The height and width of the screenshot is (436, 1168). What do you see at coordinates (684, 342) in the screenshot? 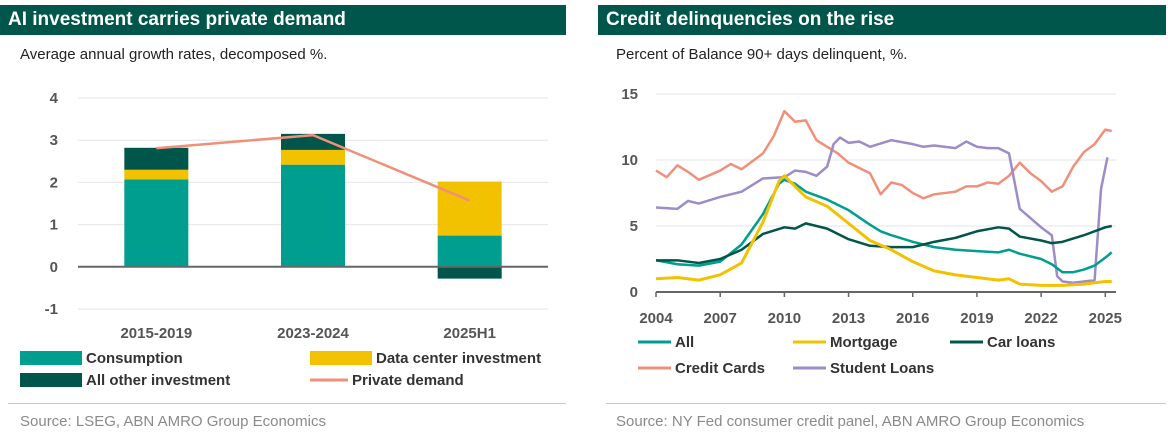
I see `legend-label-all: All` at bounding box center [684, 342].